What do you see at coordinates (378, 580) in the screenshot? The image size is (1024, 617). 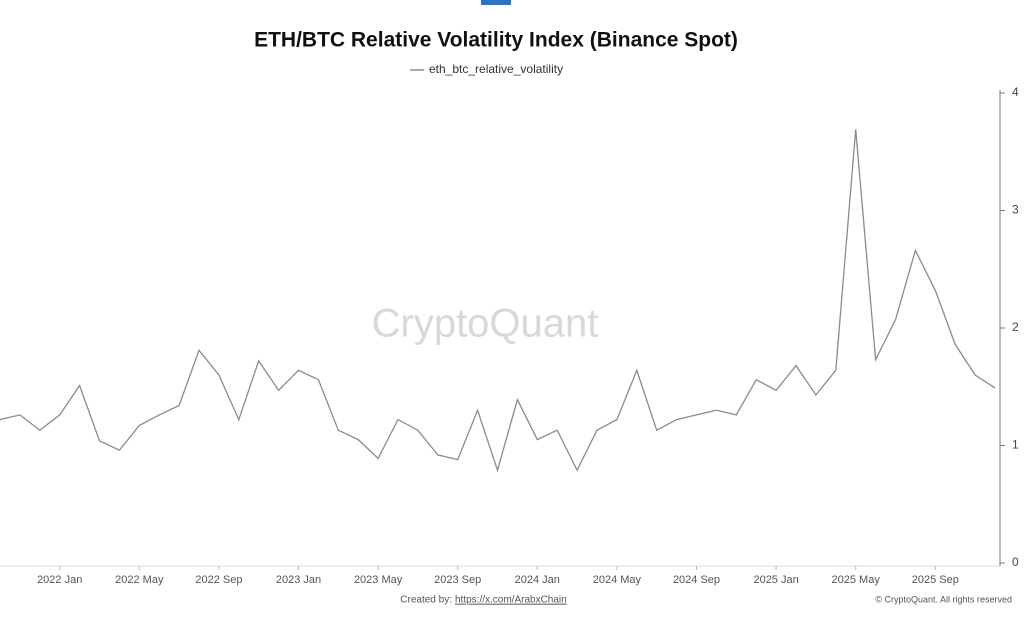 I see `x-tick-label: 2023 May` at bounding box center [378, 580].